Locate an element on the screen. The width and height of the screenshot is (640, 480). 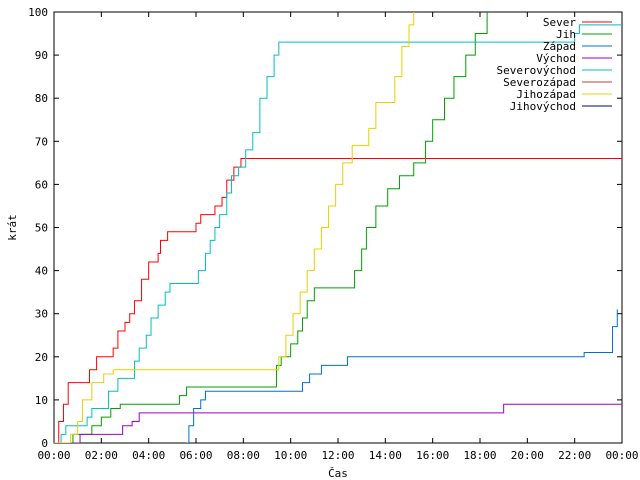
legend-label: Severovýchod is located at coordinates (536, 70).